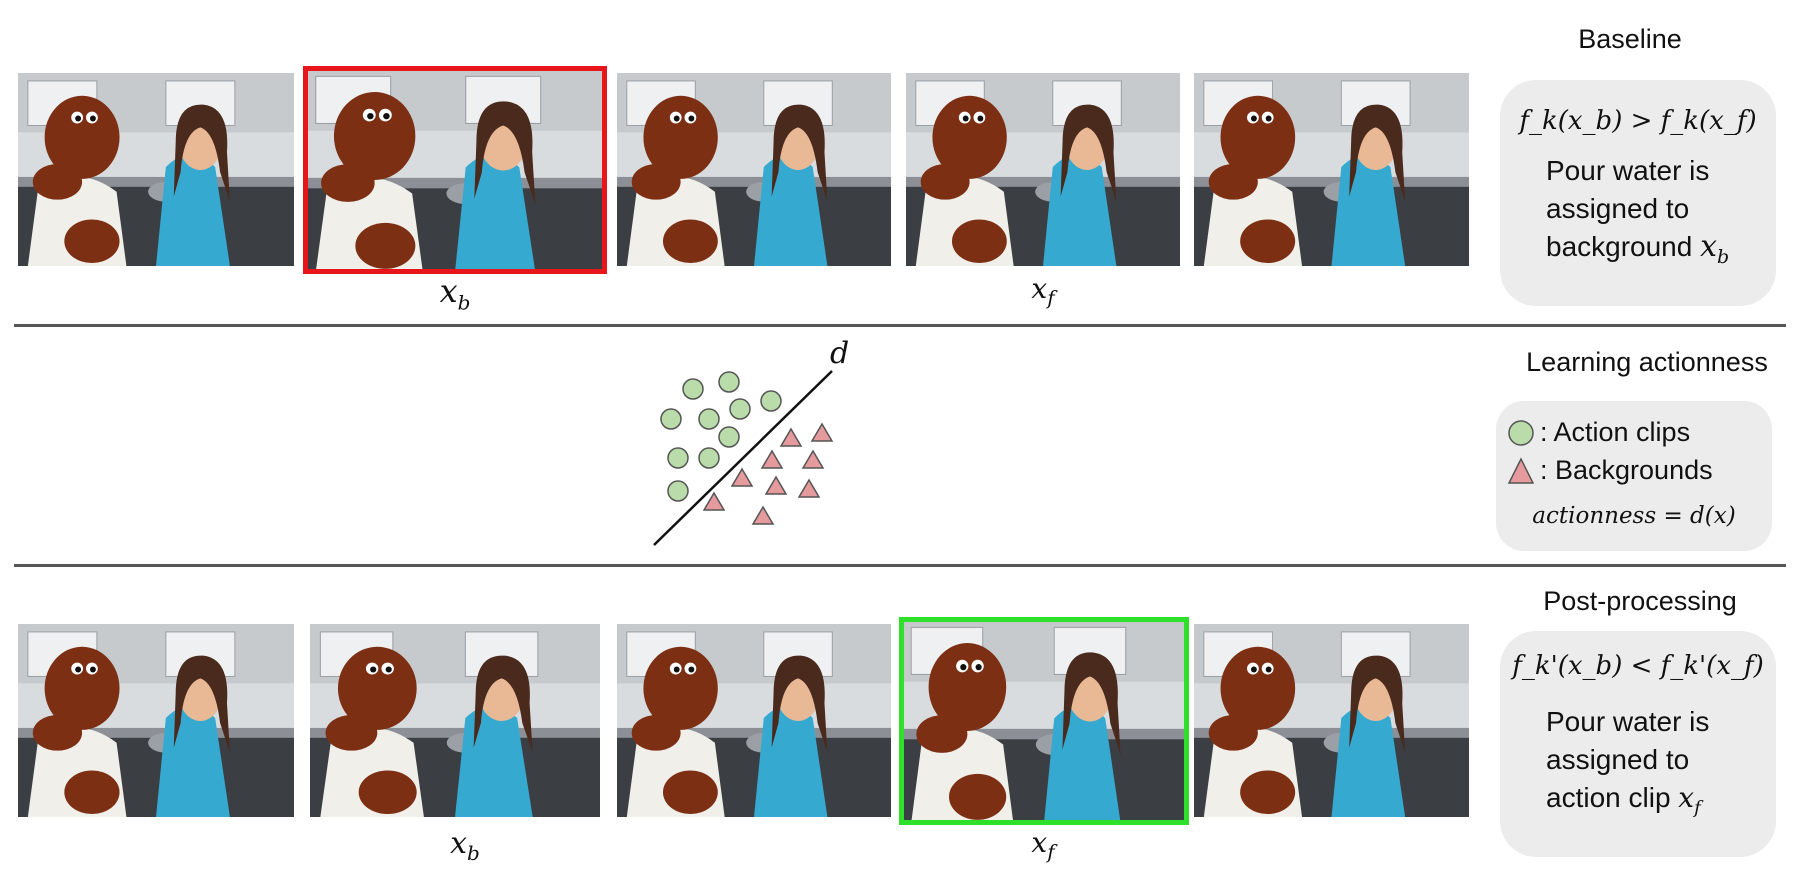  I want to click on post-processing-text: Pour water is assigned to action clip xf, so click(1628, 762).